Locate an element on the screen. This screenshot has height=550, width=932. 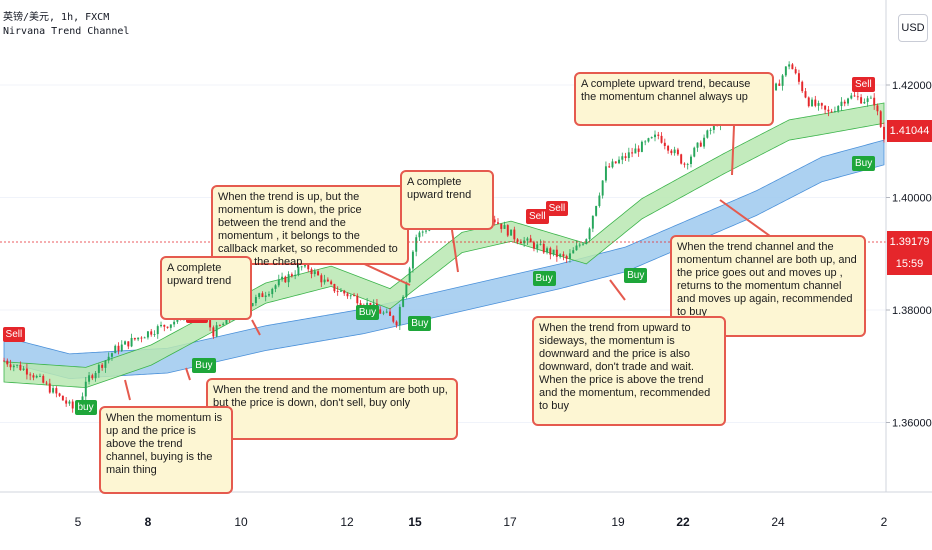
x-tick-label: 8 is located at coordinates (148, 522).